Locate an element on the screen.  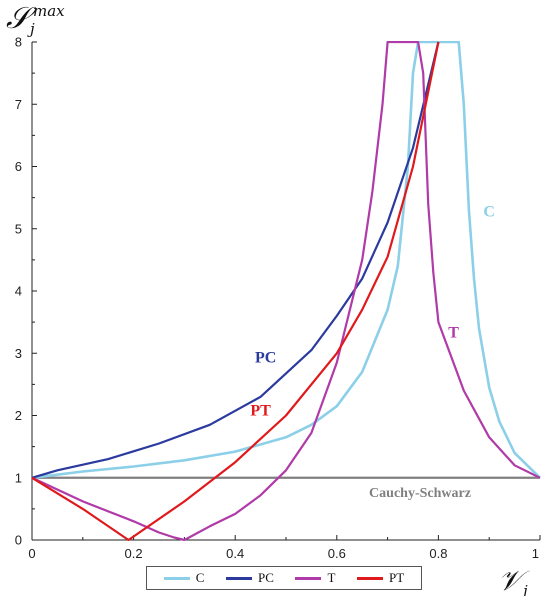
x-tick-label: 0 is located at coordinates (31, 553).